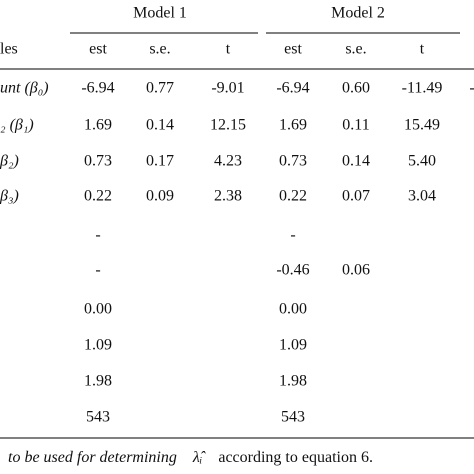 This screenshot has width=474, height=474. Describe the element at coordinates (356, 196) in the screenshot. I see `cell: 0.07` at that location.